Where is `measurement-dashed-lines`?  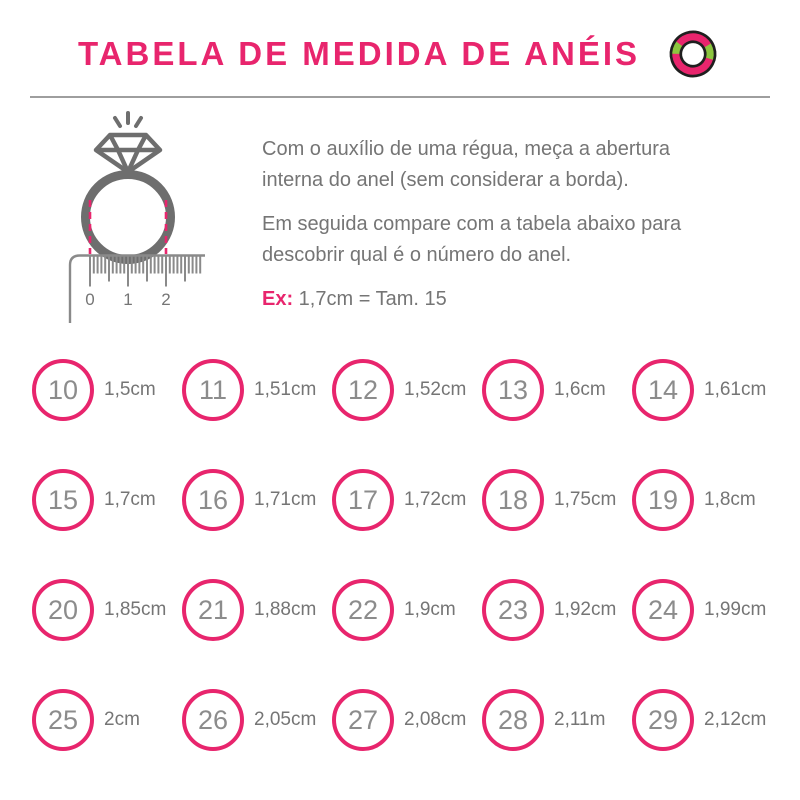 measurement-dashed-lines is located at coordinates (128, 227).